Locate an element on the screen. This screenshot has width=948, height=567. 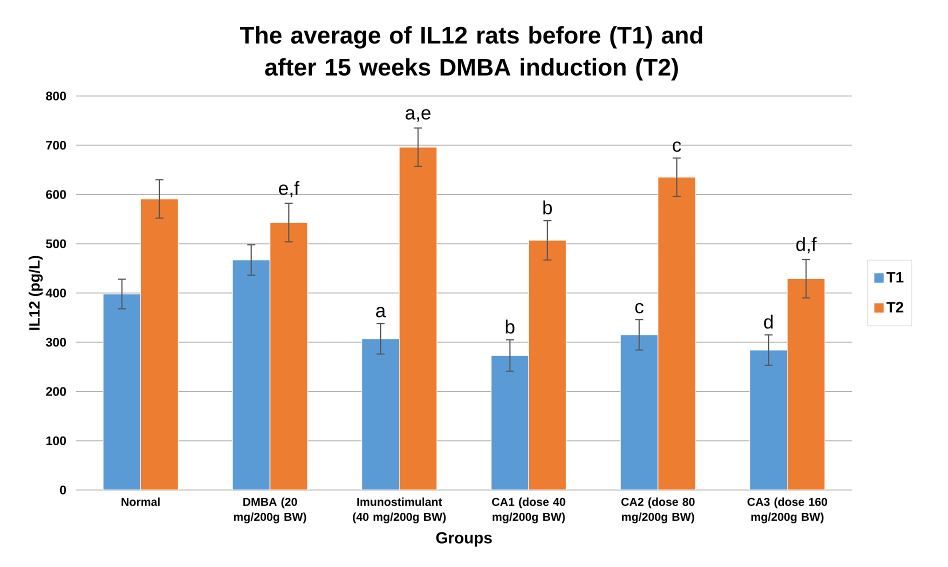
legend-label: T1 is located at coordinates (895, 277).